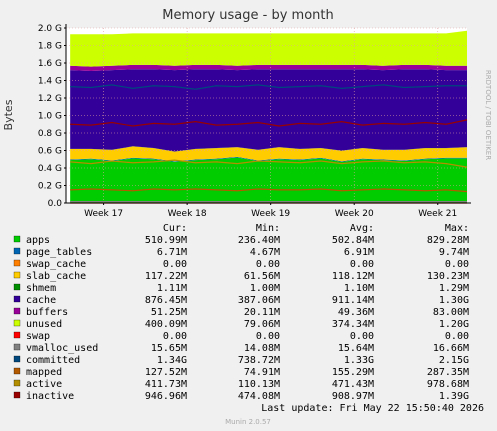 The image size is (497, 431). What do you see at coordinates (354, 214) in the screenshot?
I see `x-tick-label: Week 20` at bounding box center [354, 214].